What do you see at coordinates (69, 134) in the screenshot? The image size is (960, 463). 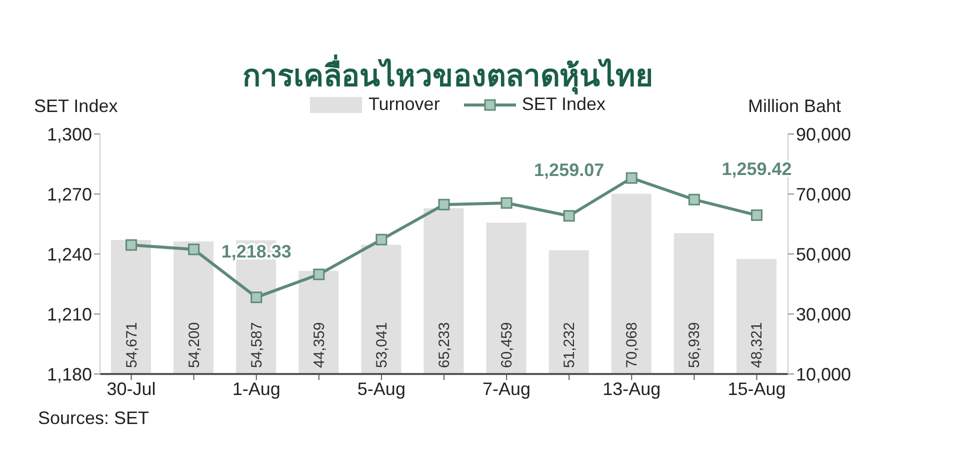 I see `y-tick-label: 1,300` at bounding box center [69, 134].